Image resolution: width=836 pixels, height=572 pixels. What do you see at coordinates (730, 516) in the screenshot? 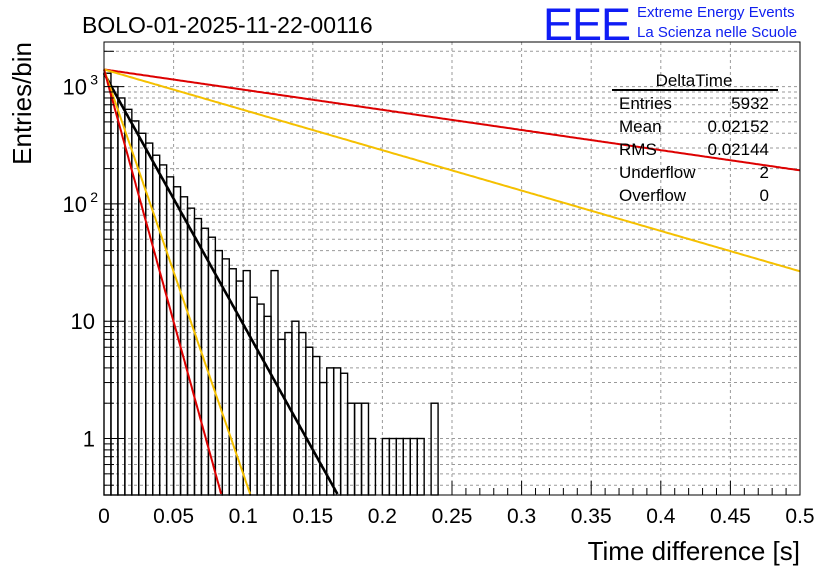
I see `x-tick-label: 0.45` at bounding box center [730, 516].